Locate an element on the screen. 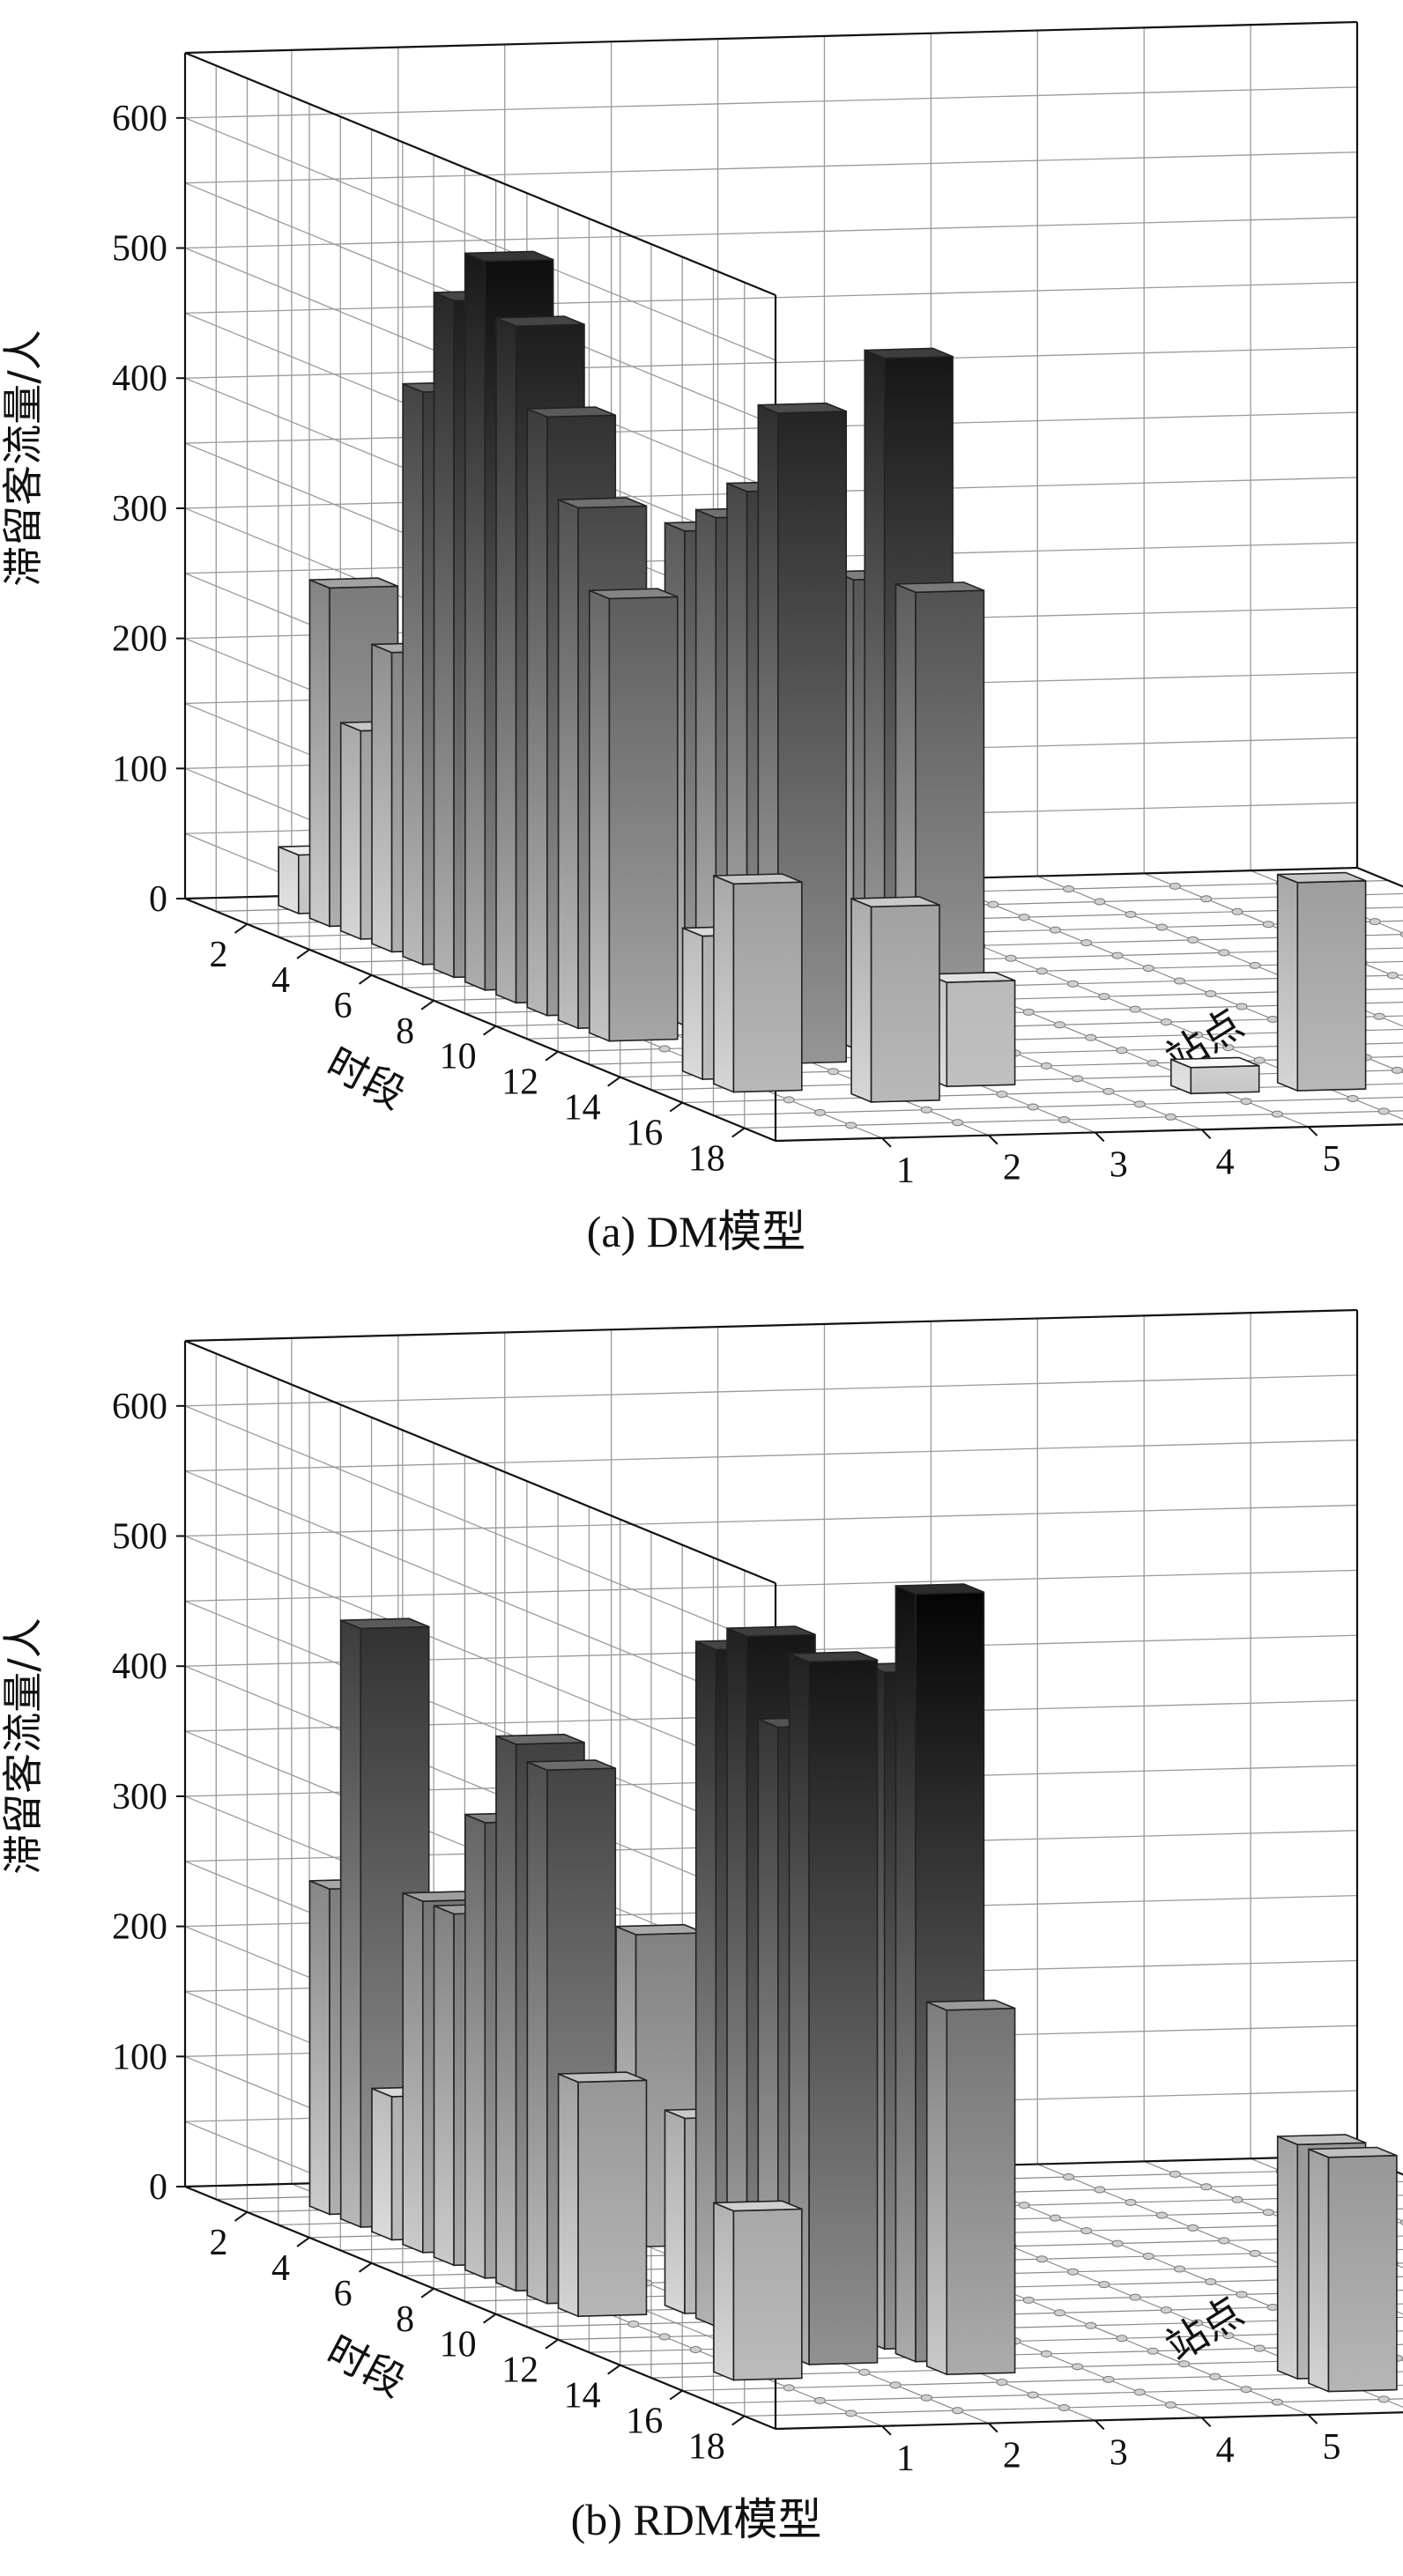 The image size is (1403, 2576). z-tick-label: 400 is located at coordinates (139, 379).